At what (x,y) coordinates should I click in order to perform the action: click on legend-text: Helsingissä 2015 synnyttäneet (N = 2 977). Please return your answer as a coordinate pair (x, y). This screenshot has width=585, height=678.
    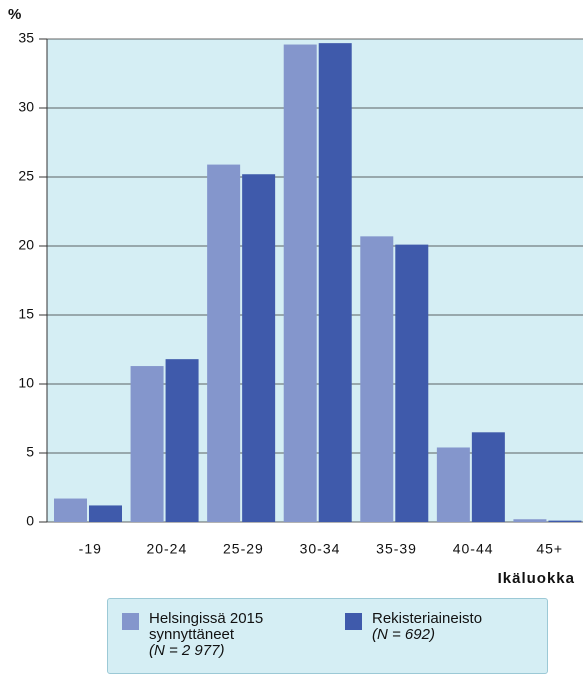
    Looking at the image, I should click on (229, 635).